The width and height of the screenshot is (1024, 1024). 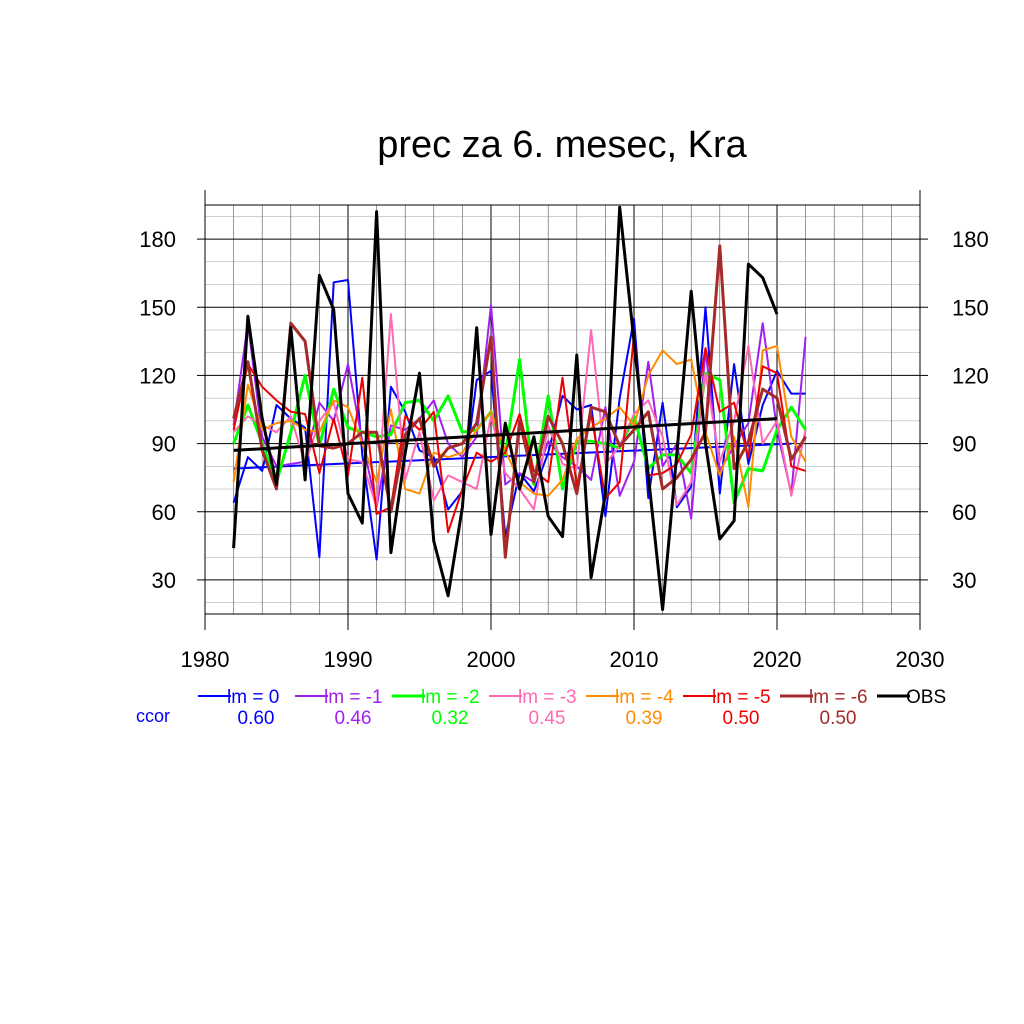 What do you see at coordinates (777, 659) in the screenshot?
I see `x-tick-label: 2020` at bounding box center [777, 659].